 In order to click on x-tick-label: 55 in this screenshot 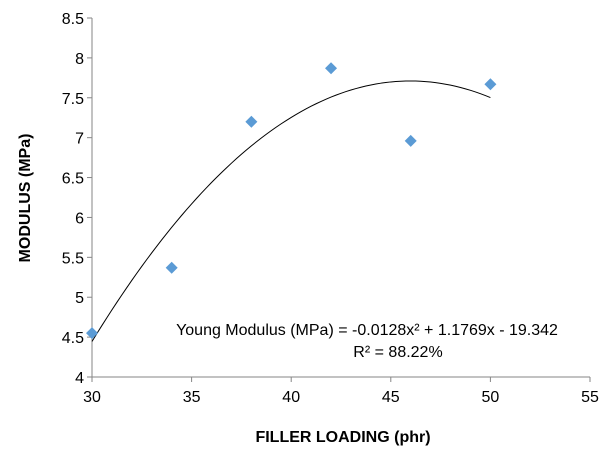, I will do `click(590, 397)`.